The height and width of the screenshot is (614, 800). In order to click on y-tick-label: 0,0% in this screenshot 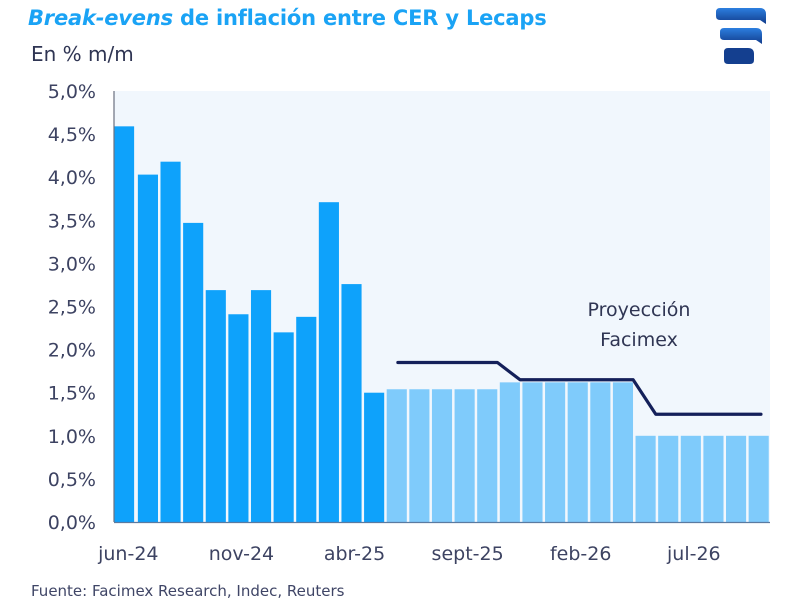, I will do `click(72, 523)`.